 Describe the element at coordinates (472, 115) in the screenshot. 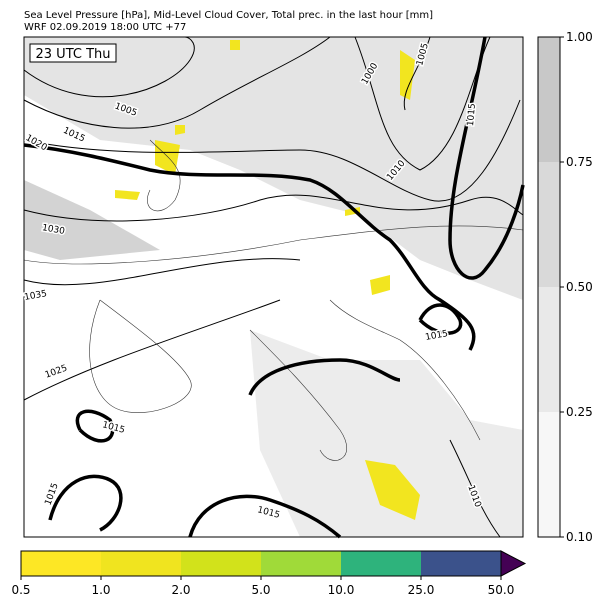

I see `contour-label: 1015` at that location.